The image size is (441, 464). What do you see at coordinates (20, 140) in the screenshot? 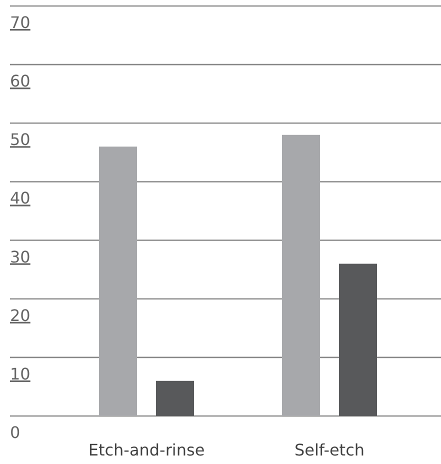
I see `y-tick-label: 50` at bounding box center [20, 140].